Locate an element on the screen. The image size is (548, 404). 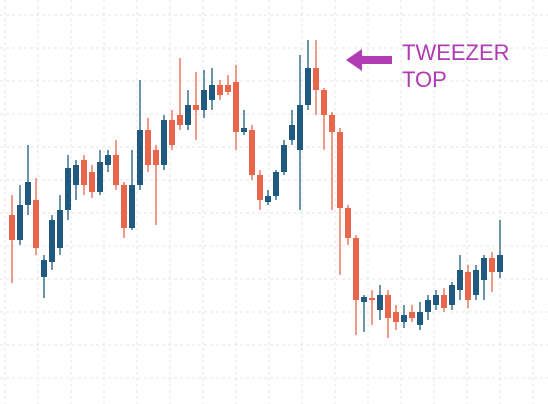
annotation-line: TWEEZER is located at coordinates (456, 52).